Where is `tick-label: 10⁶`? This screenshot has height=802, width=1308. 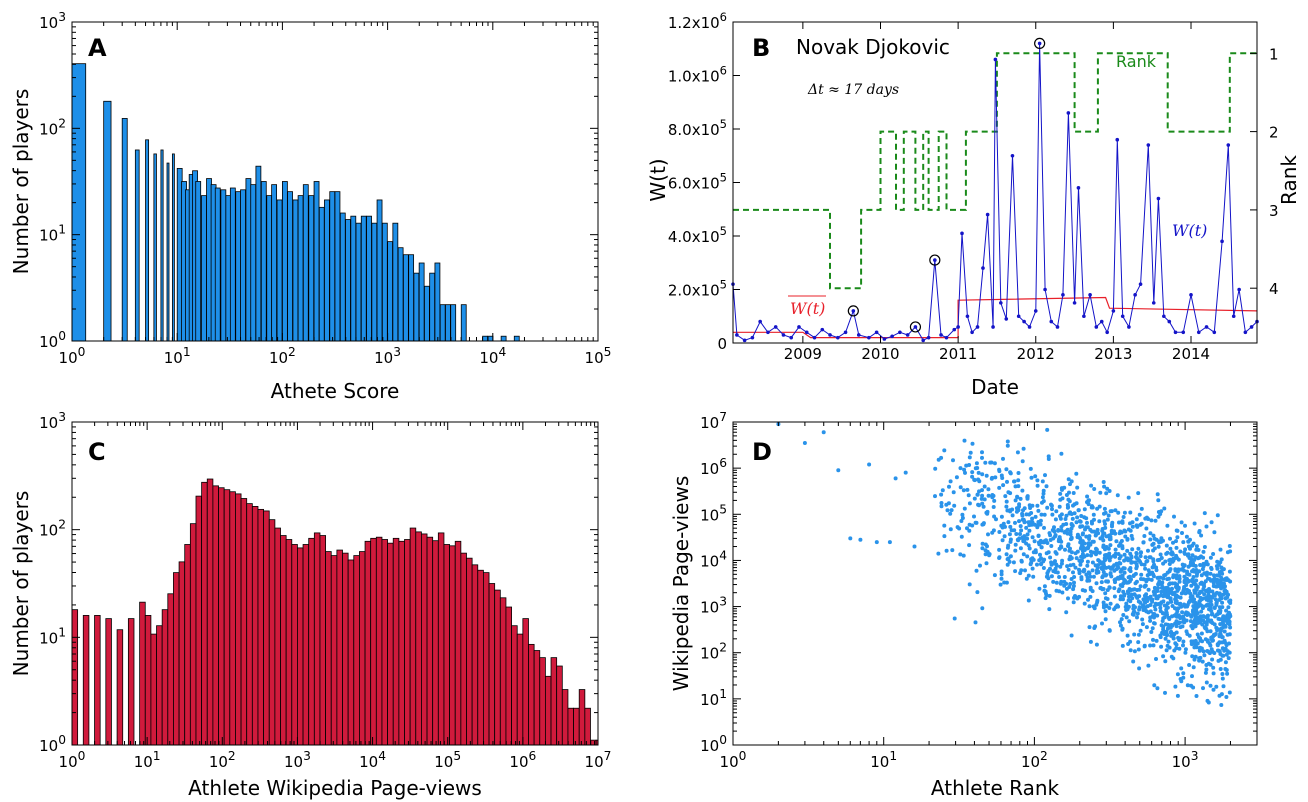 tick-label: 10⁶ is located at coordinates (522, 760).